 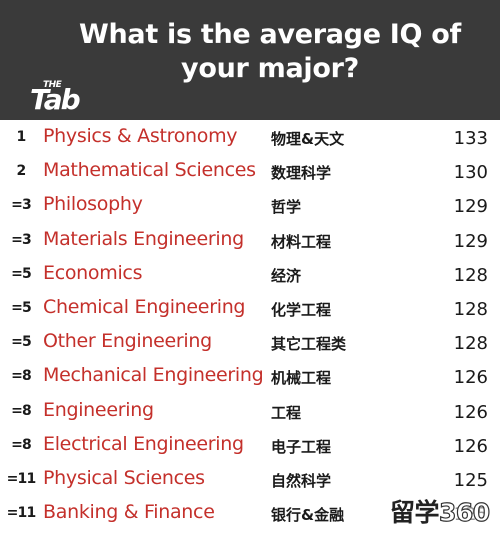 What do you see at coordinates (127, 341) in the screenshot?
I see `major-name: Other Engineering` at bounding box center [127, 341].